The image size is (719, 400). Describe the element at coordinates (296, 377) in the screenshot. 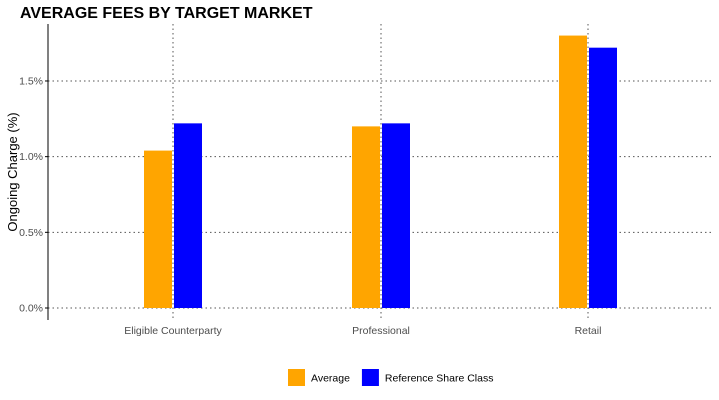

I see `legend-swatch-average` at that location.